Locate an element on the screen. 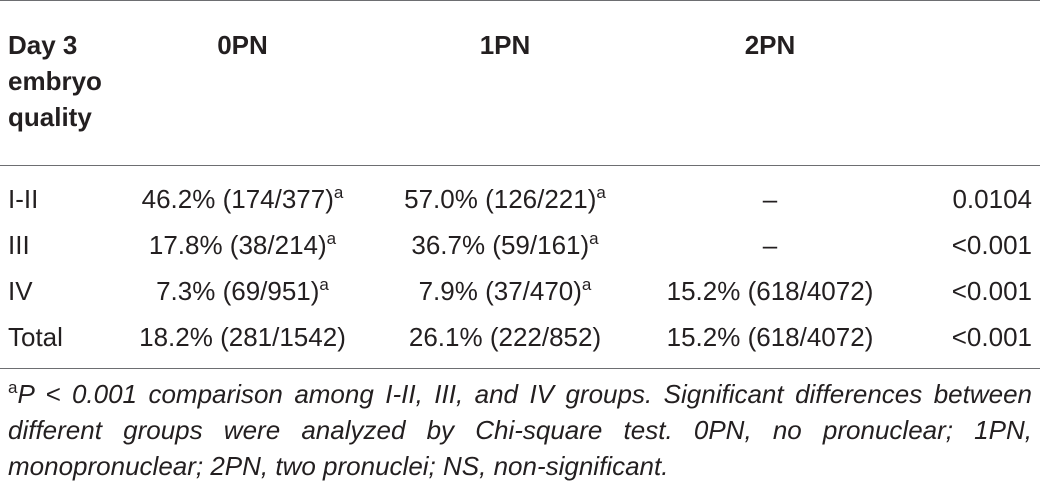 Image resolution: width=1040 pixels, height=493 pixels. cell-p-value: 0.0104 is located at coordinates (992, 198).